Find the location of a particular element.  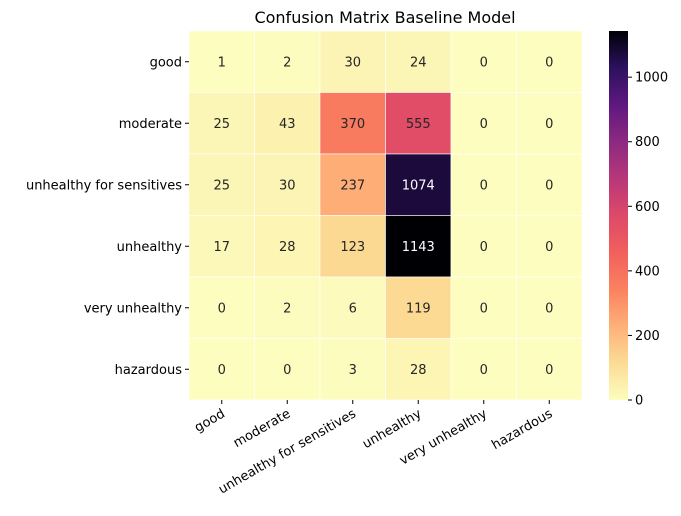

y-tick-label: very unhealthy is located at coordinates (133, 308).